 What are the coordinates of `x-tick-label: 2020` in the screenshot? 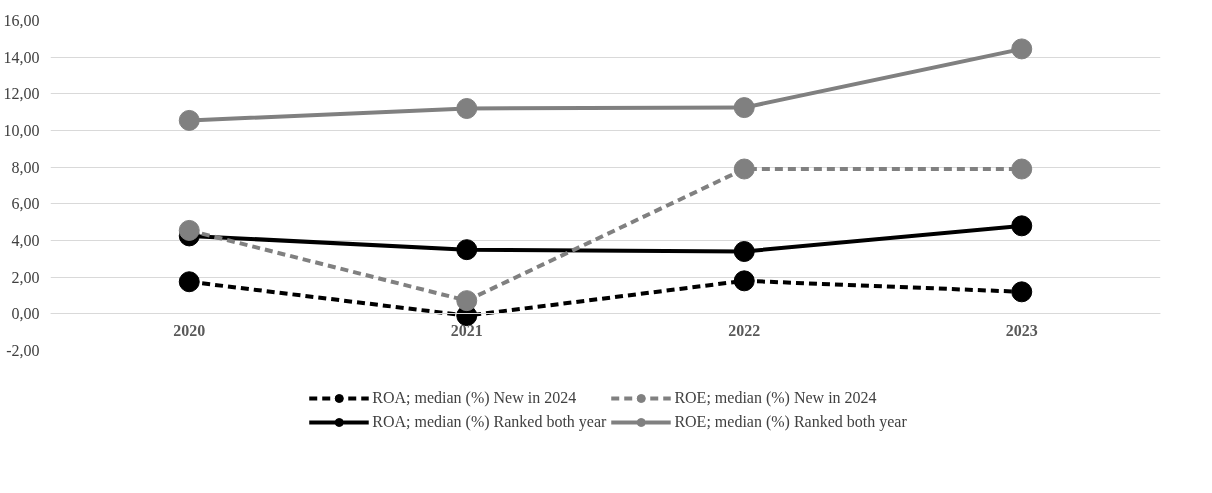 It's located at (189, 330).